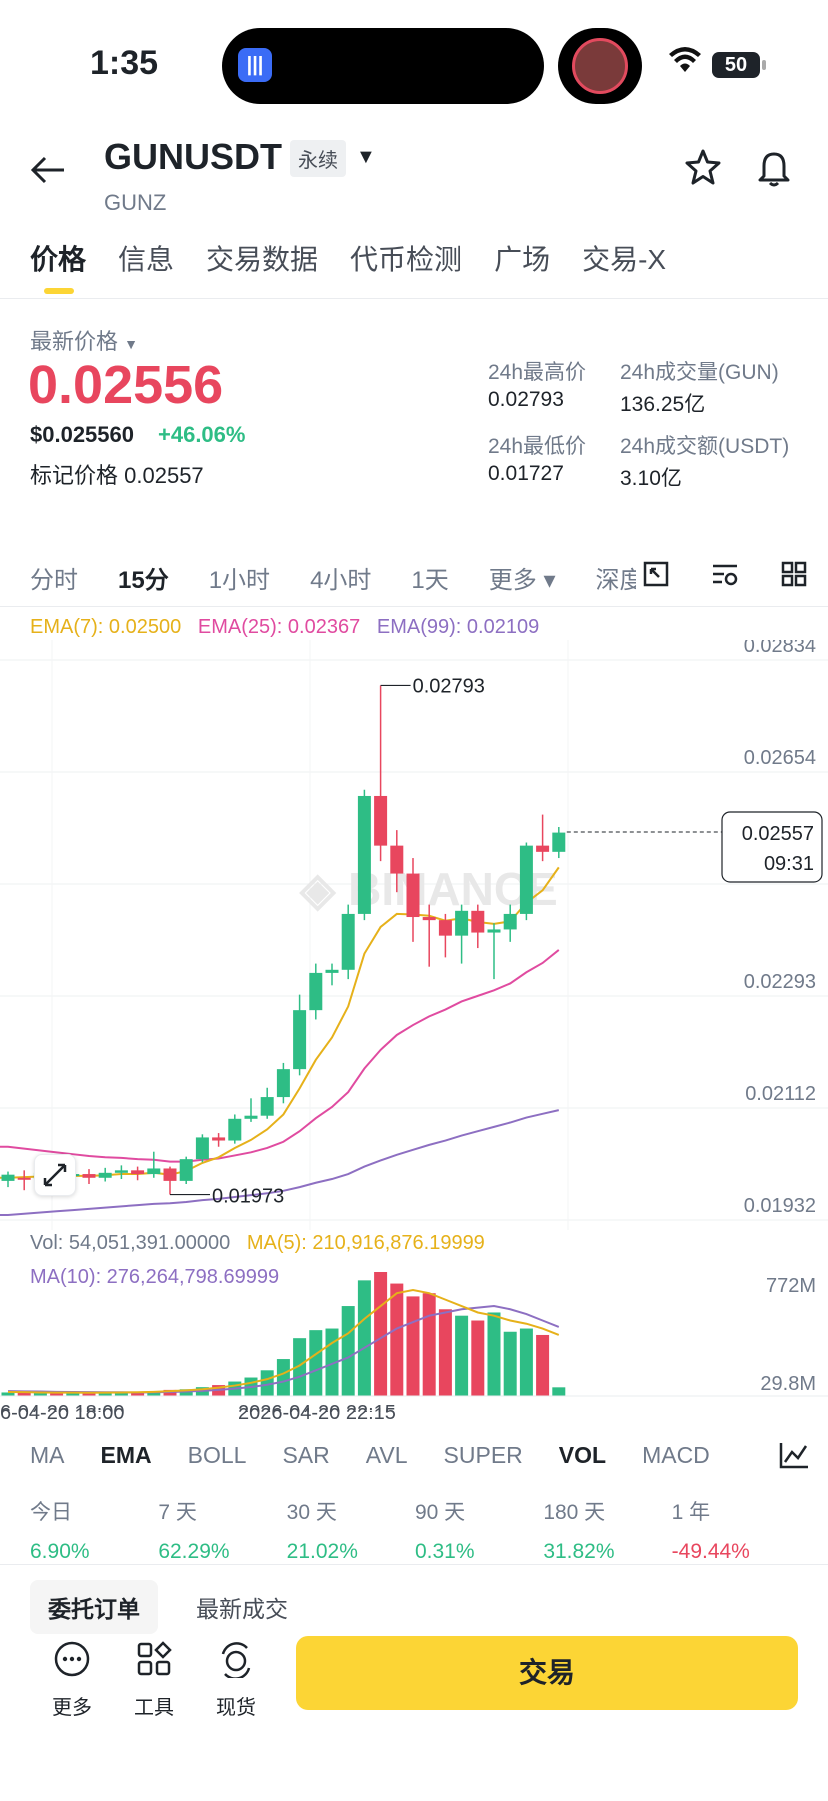 The height and width of the screenshot is (1801, 828). I want to click on chart-tools, so click(722, 577).